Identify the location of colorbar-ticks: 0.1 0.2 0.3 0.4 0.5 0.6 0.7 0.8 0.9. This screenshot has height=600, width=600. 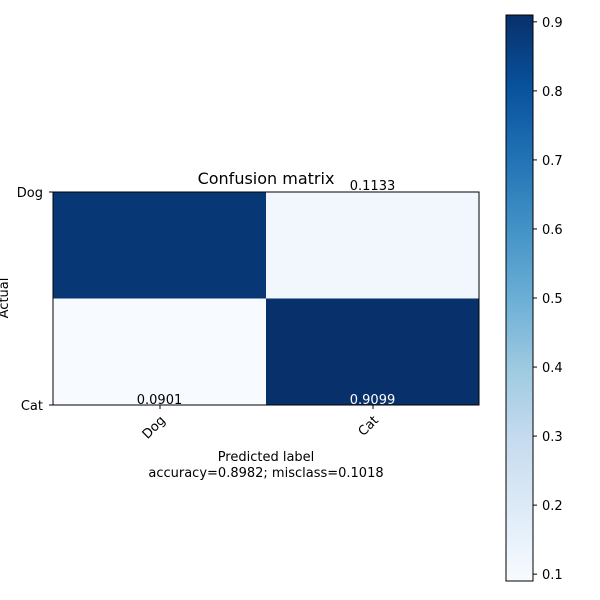
(548, 299).